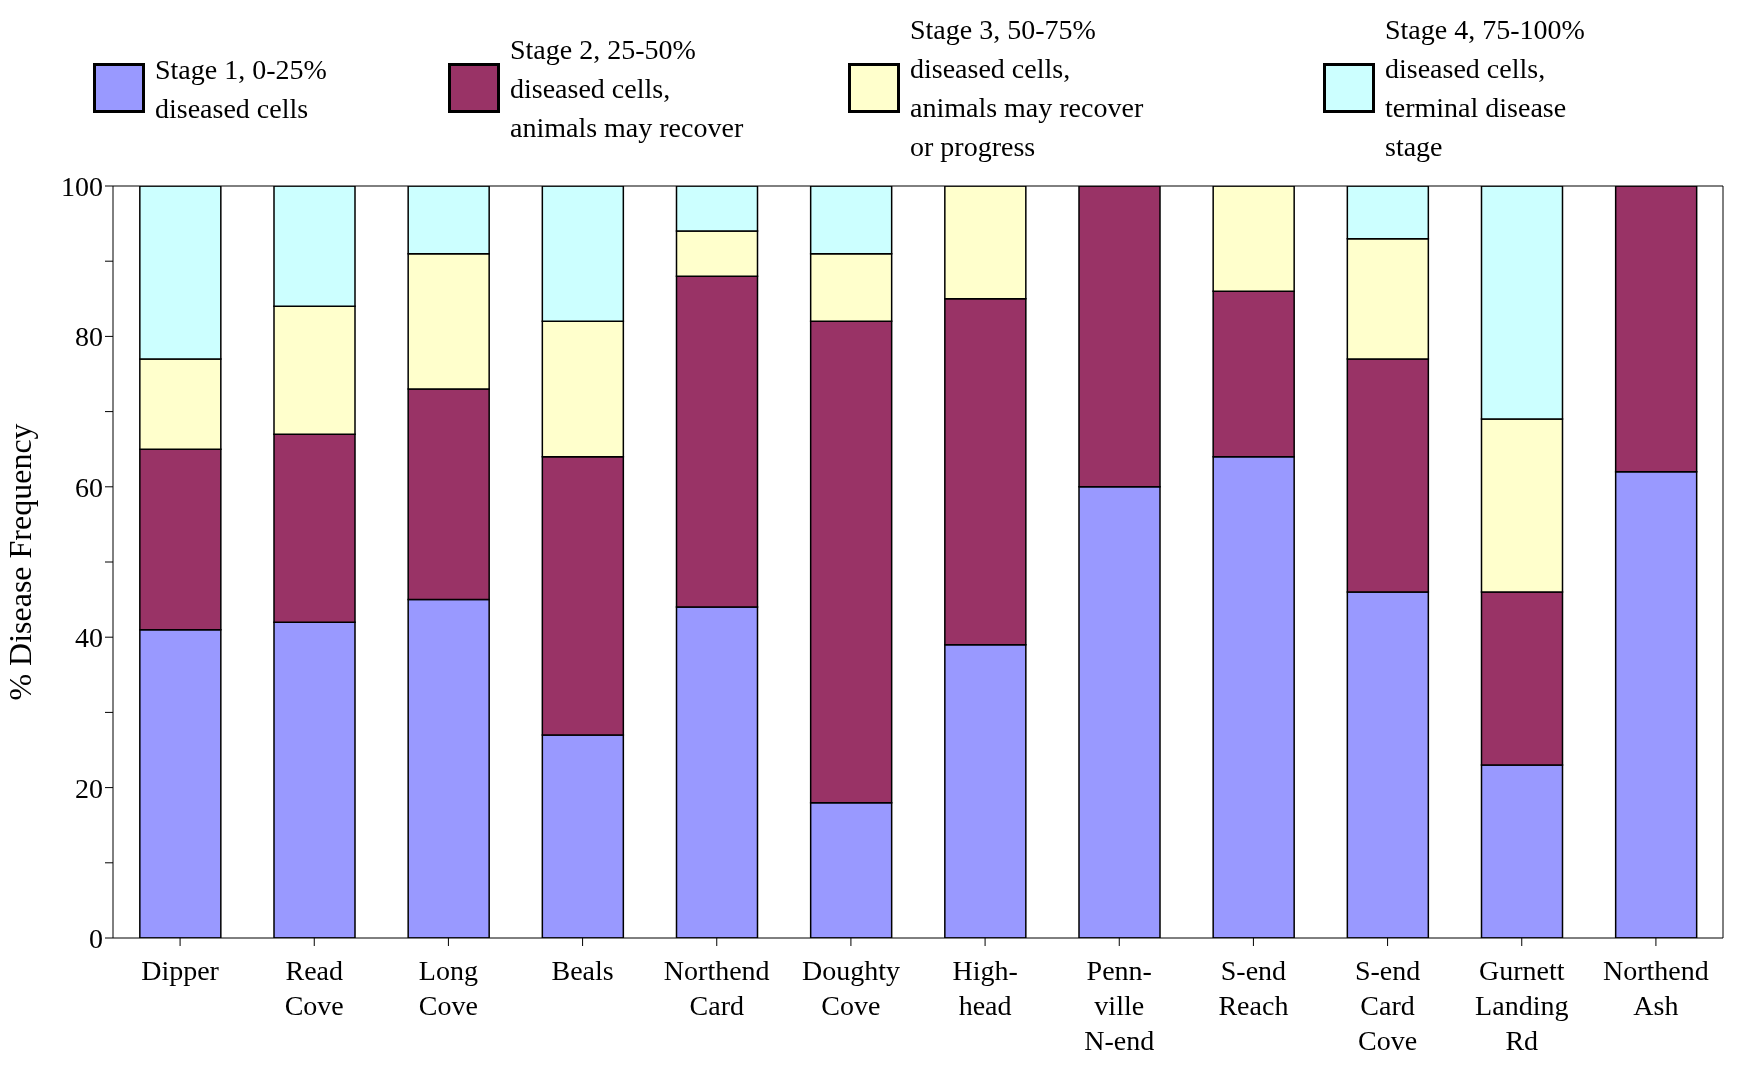 The height and width of the screenshot is (1075, 1742). Describe the element at coordinates (20, 562) in the screenshot. I see `y-axis-title: % Disease Frequency` at that location.